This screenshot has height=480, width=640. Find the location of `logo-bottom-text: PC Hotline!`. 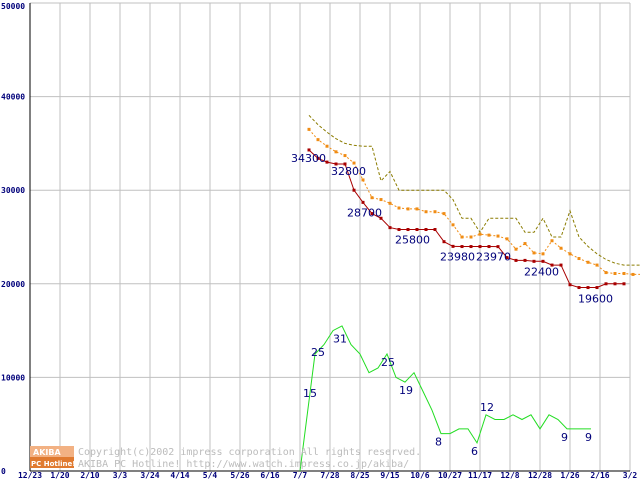

logo-bottom-text: PC Hotline! is located at coordinates (53, 464).